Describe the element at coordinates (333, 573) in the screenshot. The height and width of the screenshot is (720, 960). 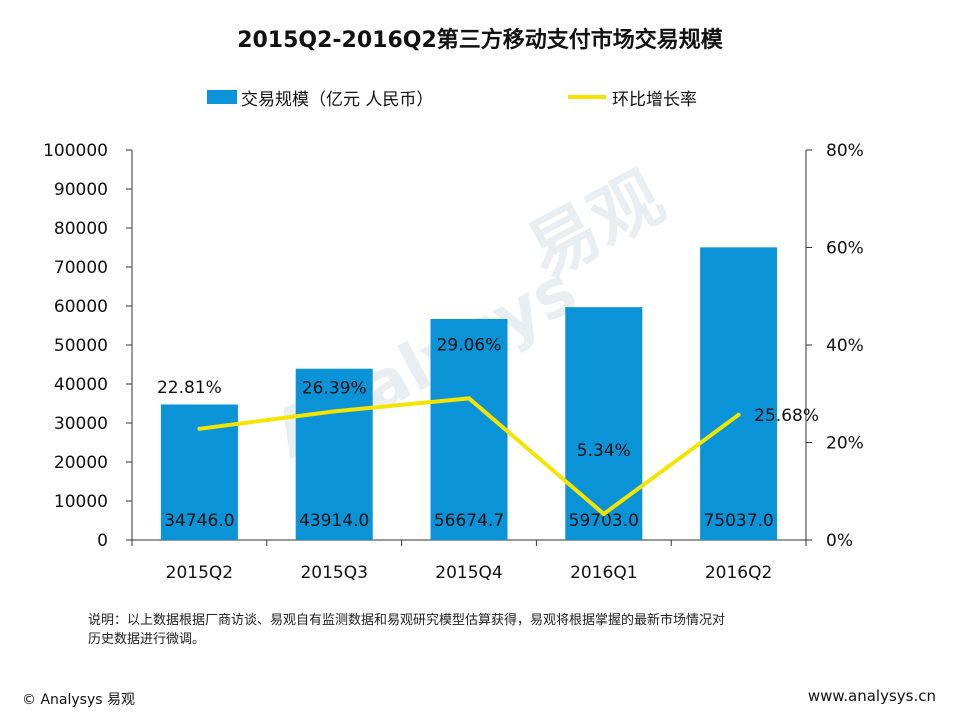
I see `x-tick-label: 2015Q3` at that location.